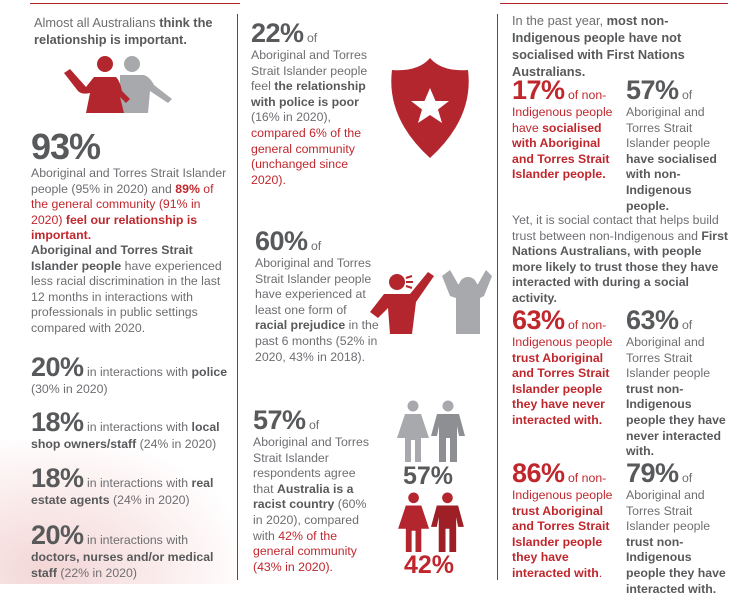 The height and width of the screenshot is (597, 752). I want to click on text-segment: (16% in 2020),, so click(291, 117).